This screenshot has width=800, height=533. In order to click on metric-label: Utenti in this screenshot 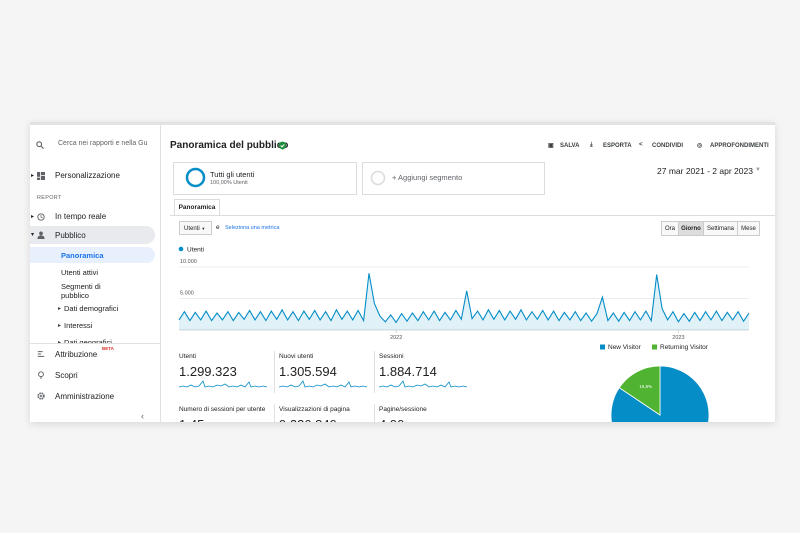, I will do `click(187, 356)`.